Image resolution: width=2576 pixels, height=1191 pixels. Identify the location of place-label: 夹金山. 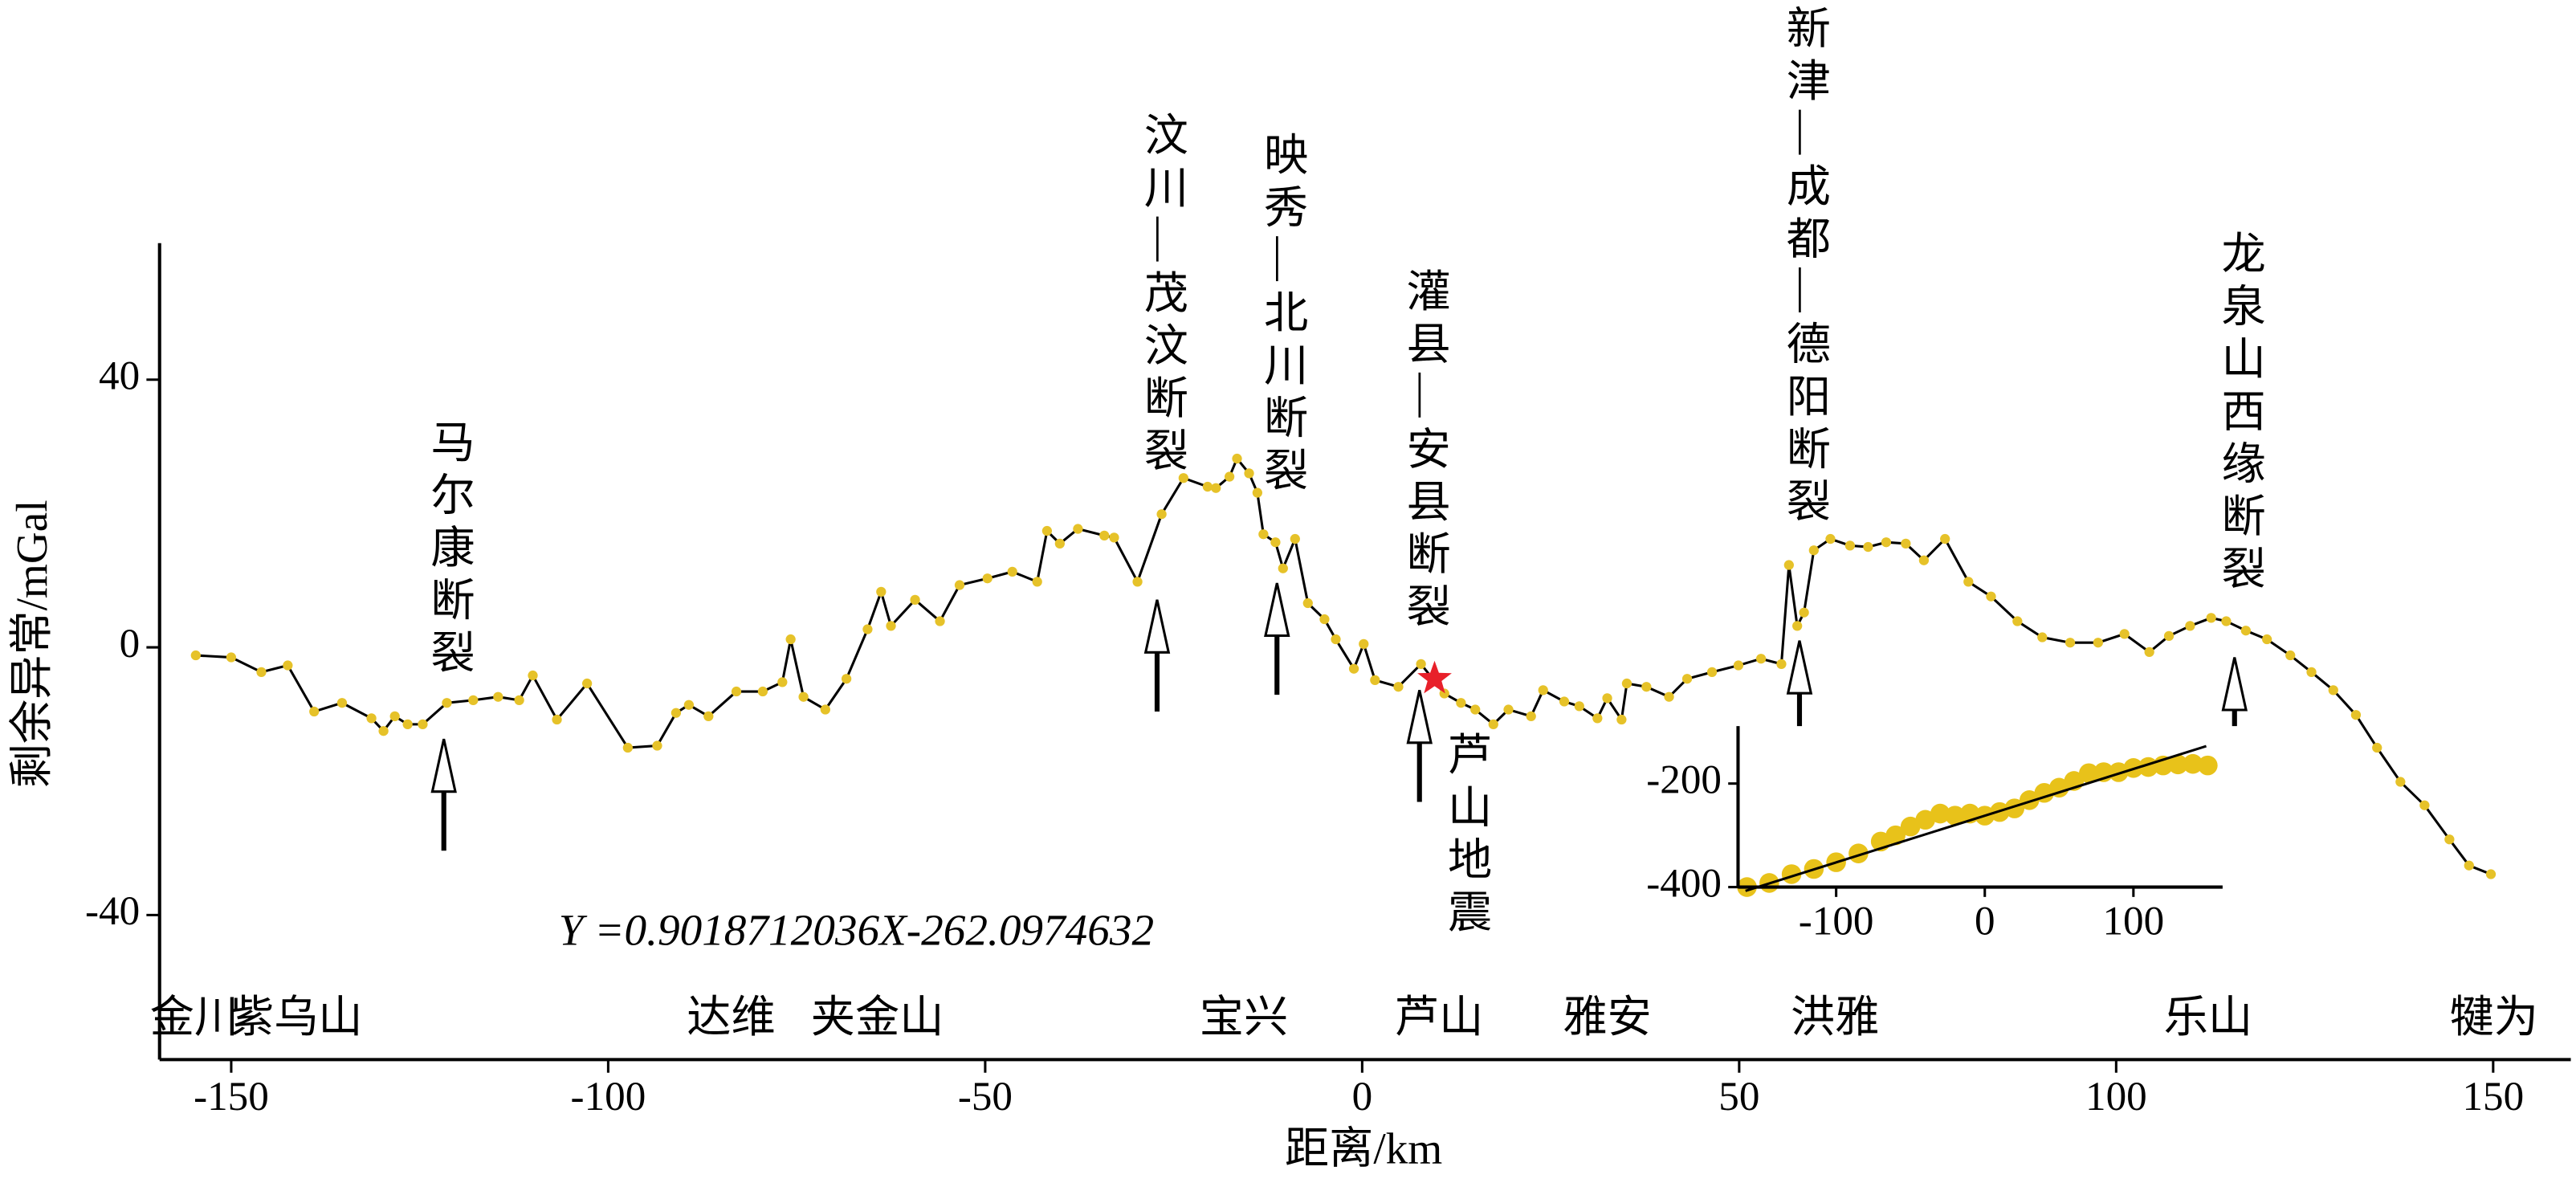
(877, 1017).